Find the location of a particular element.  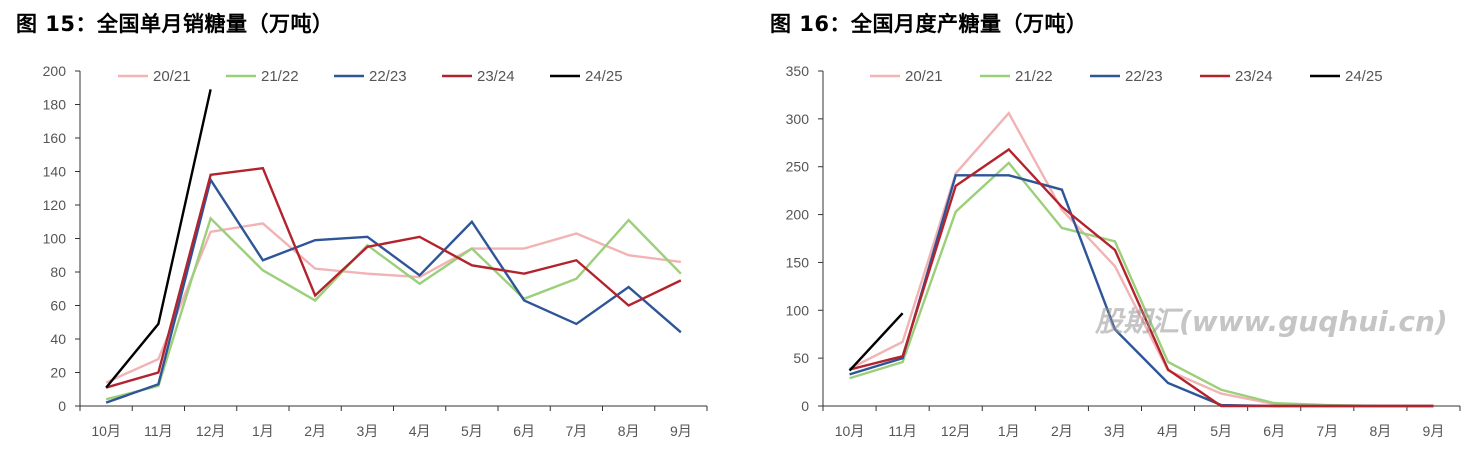

chart-2-x-tick-label: 4月 is located at coordinates (1168, 431).